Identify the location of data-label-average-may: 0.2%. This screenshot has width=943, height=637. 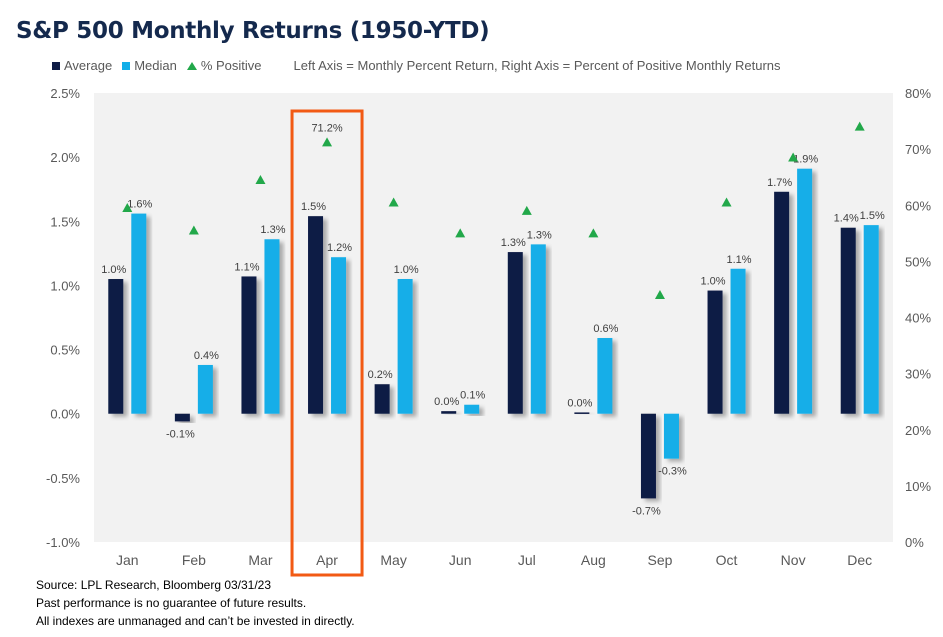
(380, 375).